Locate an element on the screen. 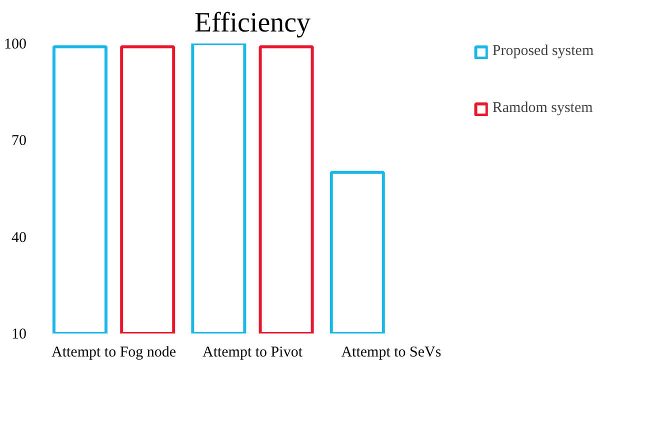  x-tick-label: Attempt to Pivot is located at coordinates (253, 352).